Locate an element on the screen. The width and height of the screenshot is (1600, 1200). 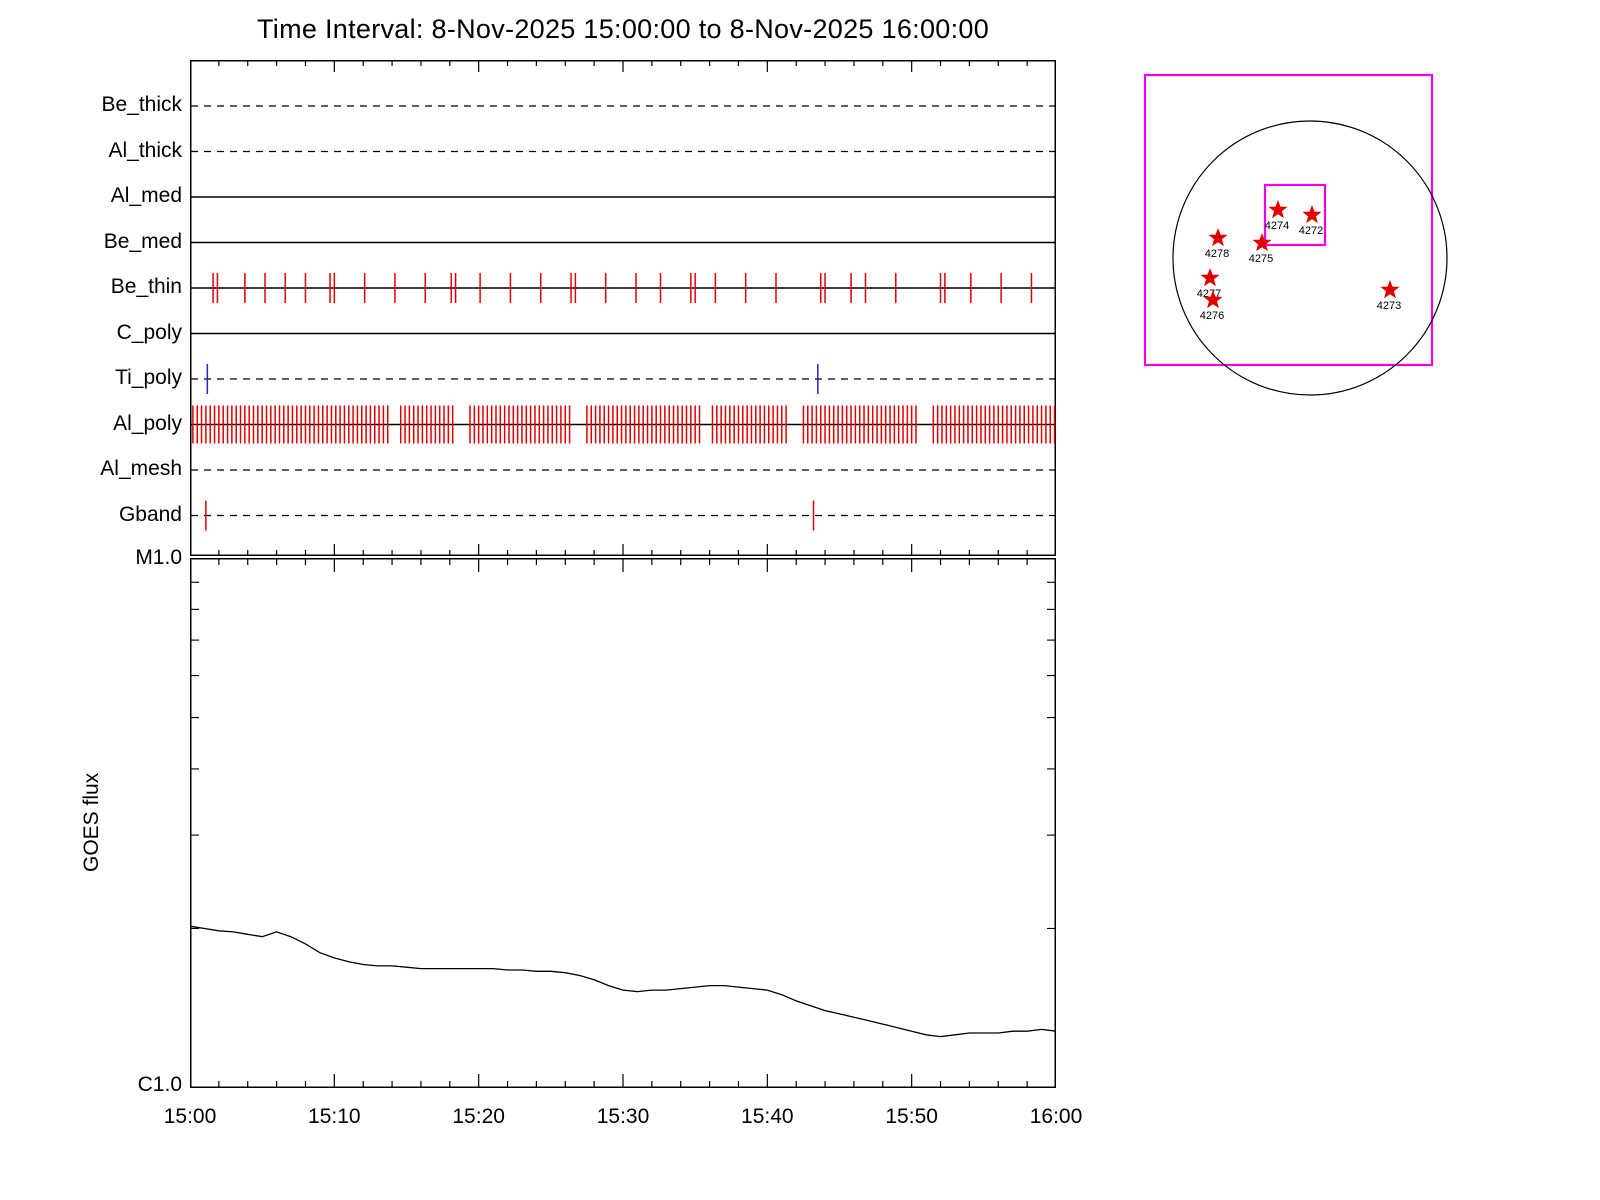
fov-box is located at coordinates (1288, 220).